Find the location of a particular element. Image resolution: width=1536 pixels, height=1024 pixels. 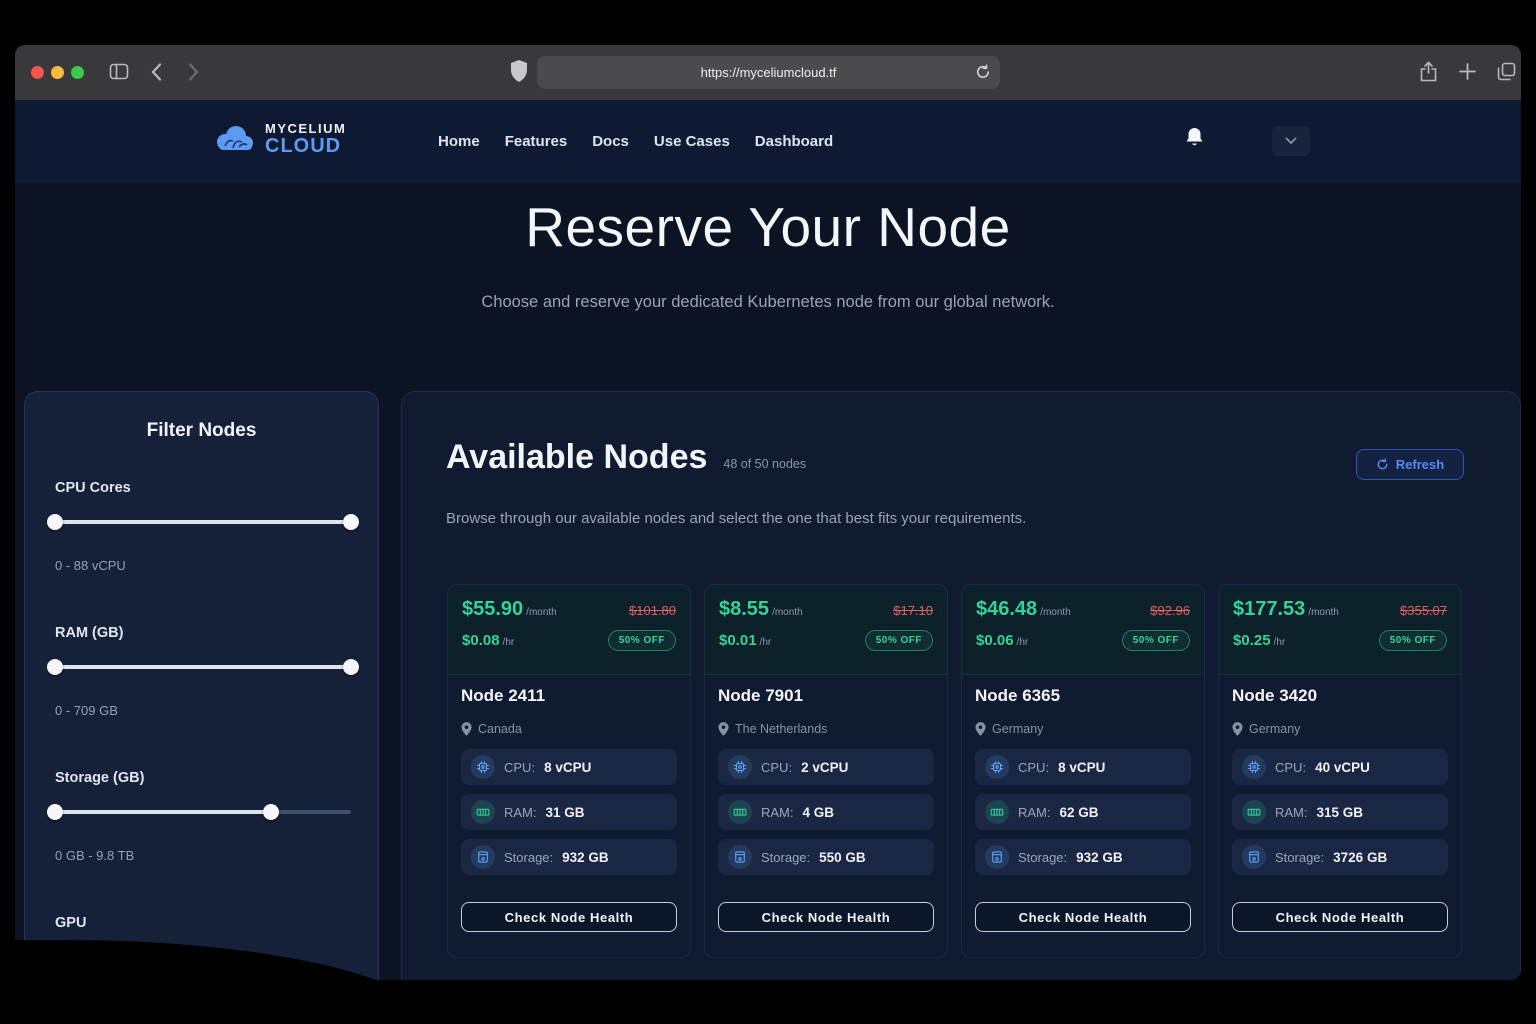

brand-name-top: MYCELIUM is located at coordinates (306, 128).